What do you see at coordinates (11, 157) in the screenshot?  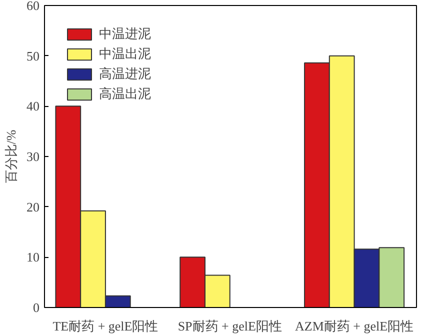 I see `y-axis-title: 百分比/%` at bounding box center [11, 157].